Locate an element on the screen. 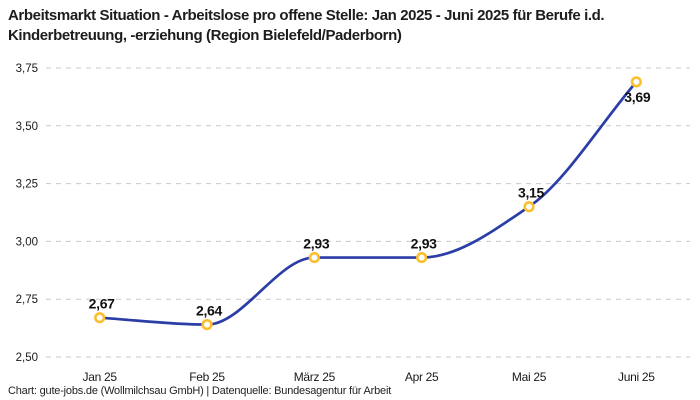  y-tick-label: 3,25 is located at coordinates (27, 185).